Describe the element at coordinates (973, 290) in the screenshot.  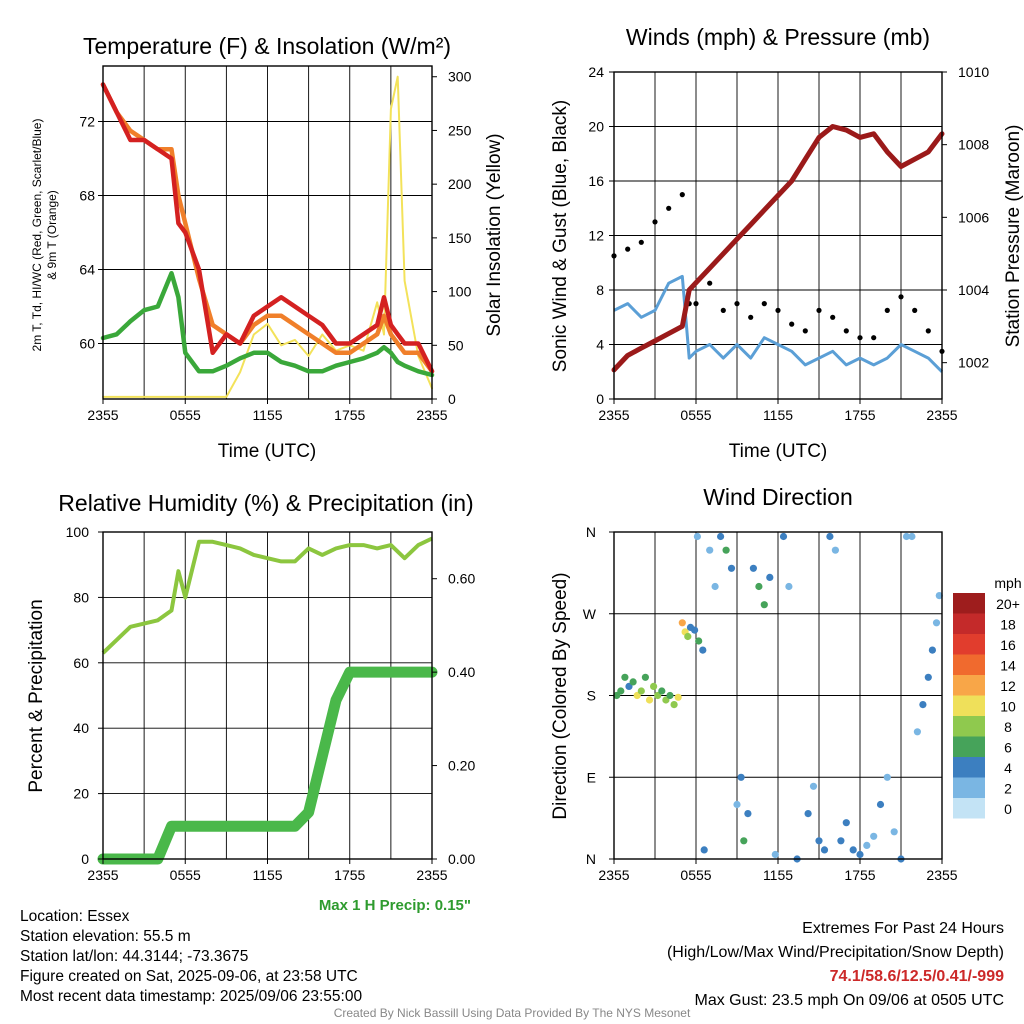
I see `wind-y2tick-label: 1004` at that location.